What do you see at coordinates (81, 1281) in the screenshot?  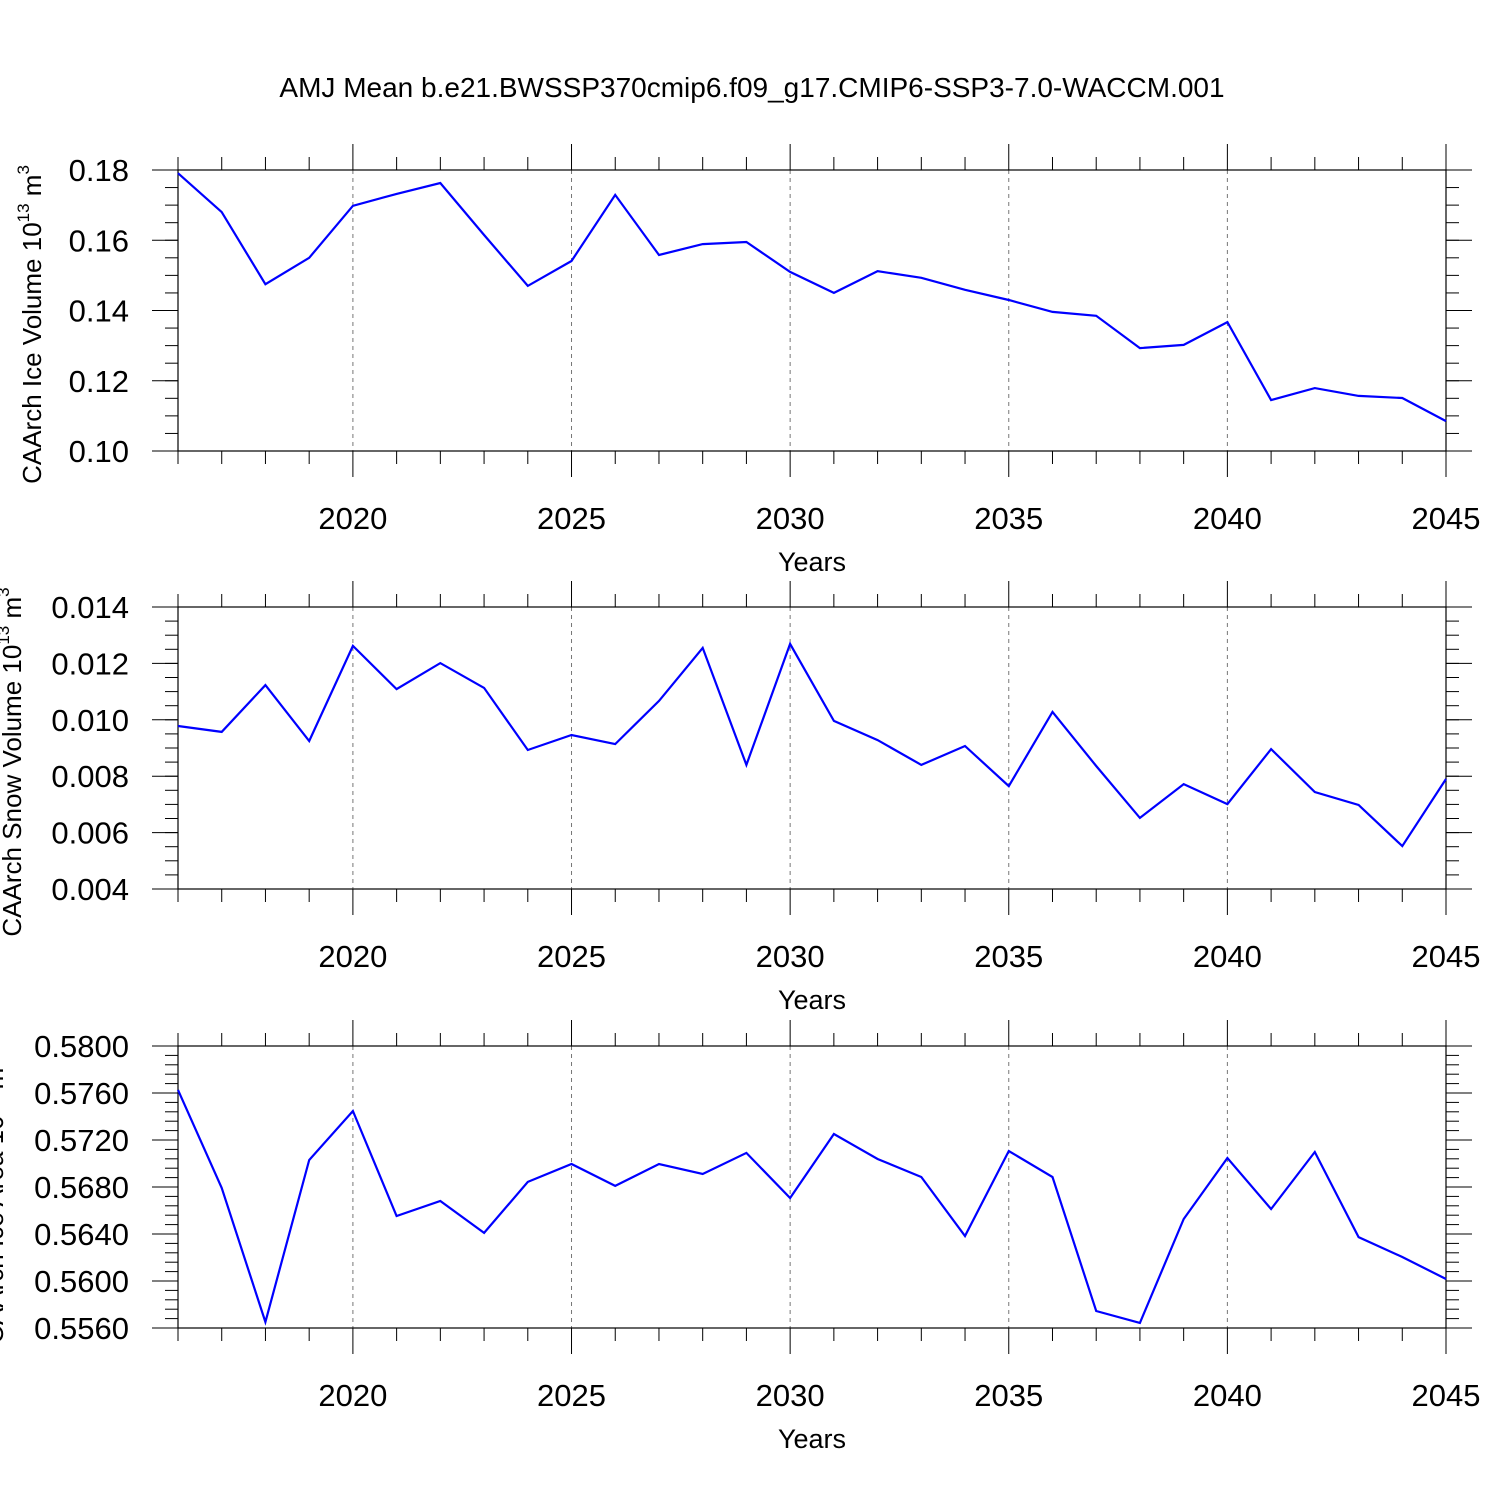 I see `y-tick-label: 0.5600` at bounding box center [81, 1281].